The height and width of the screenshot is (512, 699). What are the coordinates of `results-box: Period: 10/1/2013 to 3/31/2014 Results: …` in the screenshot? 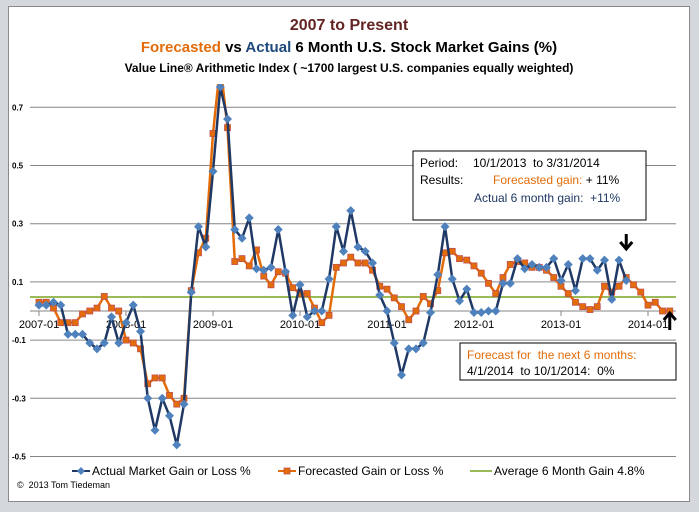 It's located at (529, 185).